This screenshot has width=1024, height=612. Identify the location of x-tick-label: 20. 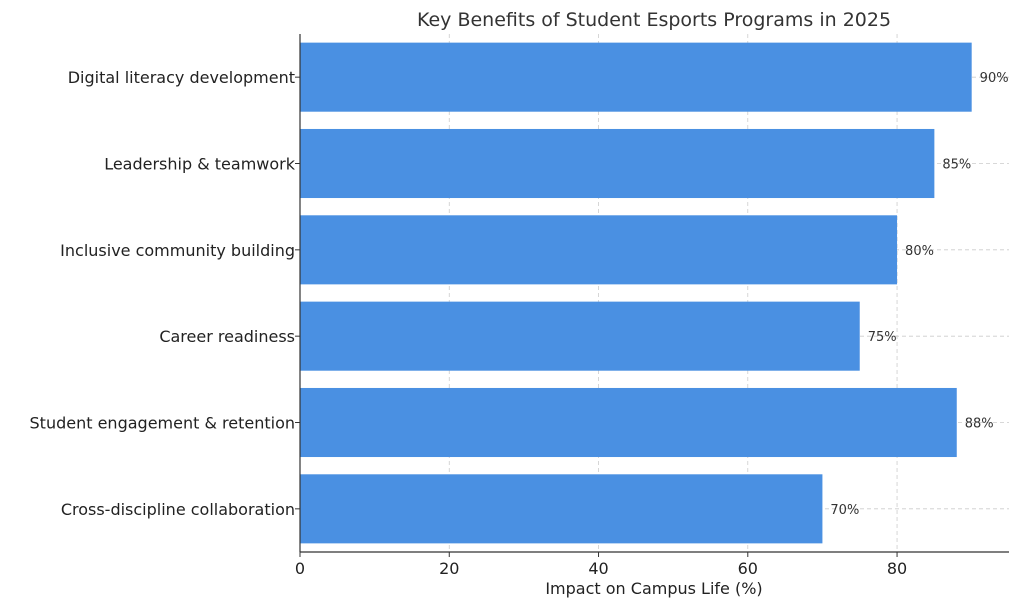
(449, 568).